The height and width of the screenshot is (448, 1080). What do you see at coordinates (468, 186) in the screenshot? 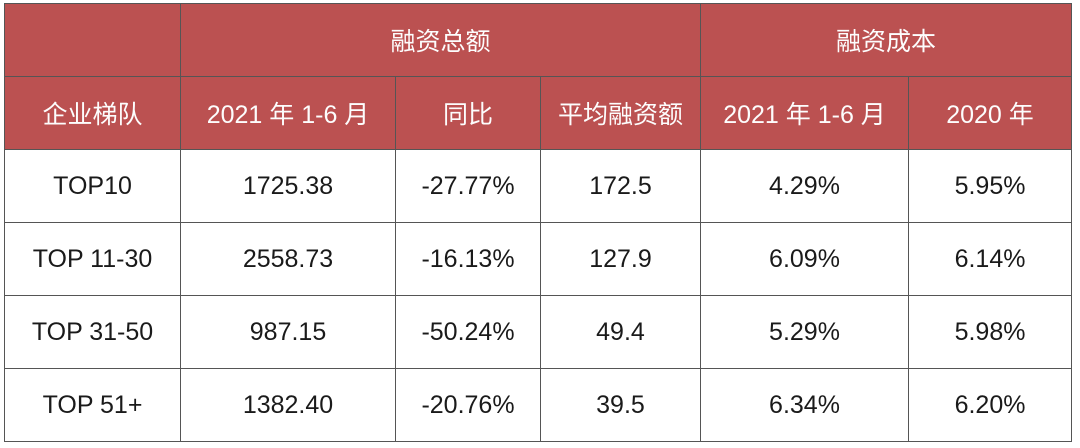
I see `value-cell: -27.77%` at bounding box center [468, 186].